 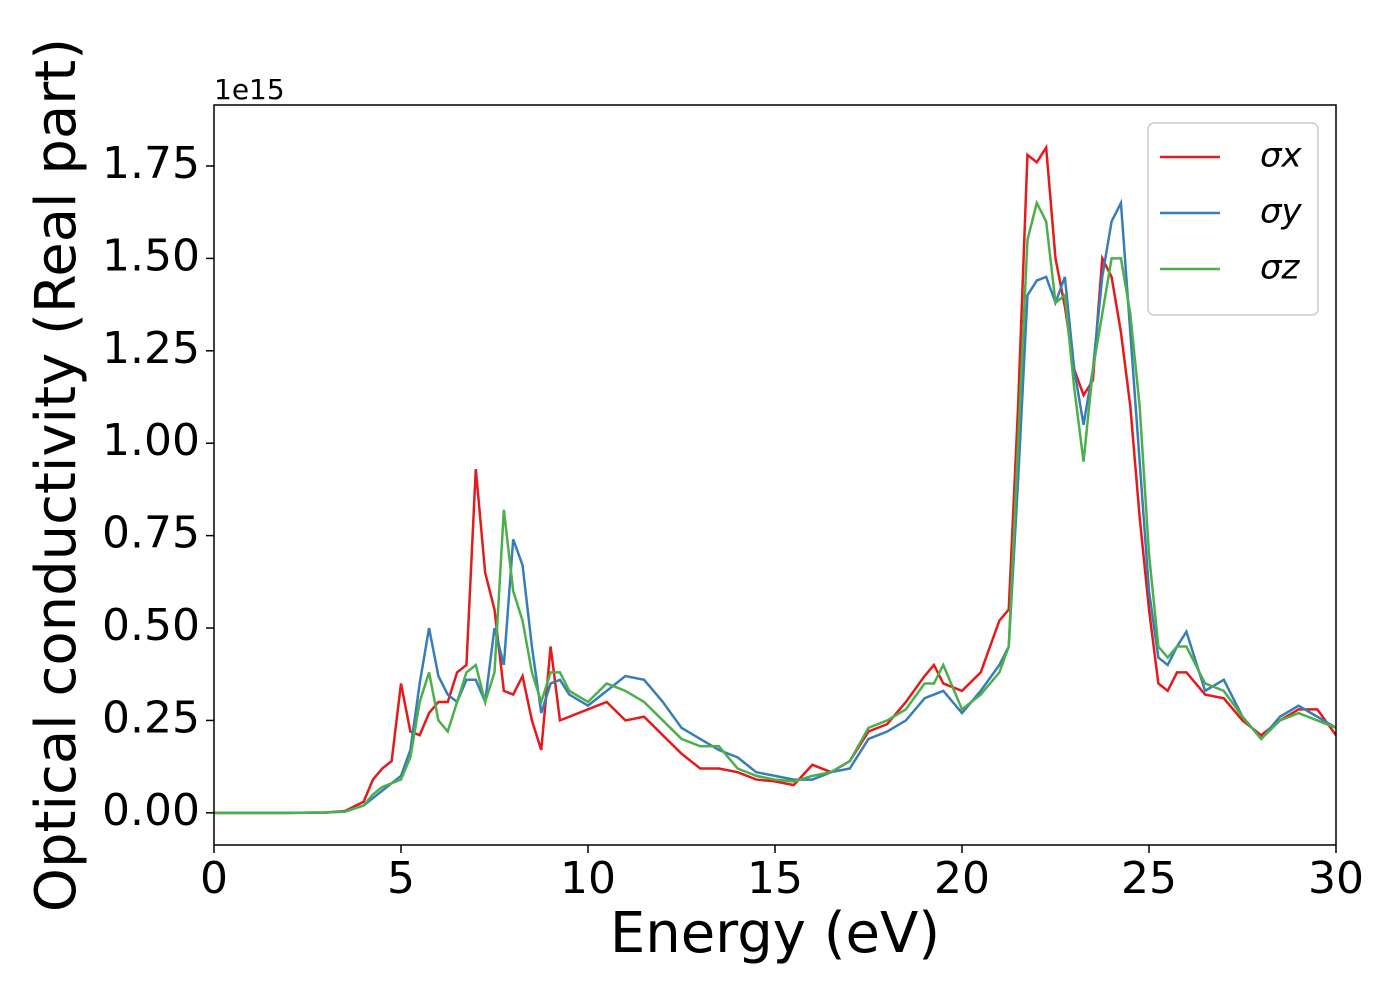 What do you see at coordinates (1281, 156) in the screenshot?
I see `legend-label: σx` at bounding box center [1281, 156].